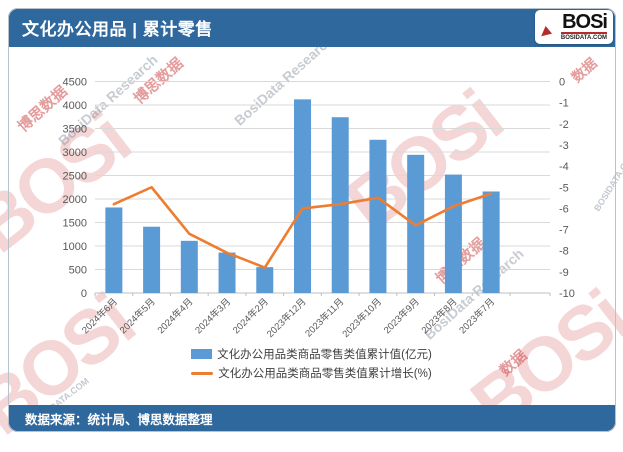  What do you see at coordinates (202, 354) in the screenshot?
I see `bar-series-swatch` at bounding box center [202, 354].